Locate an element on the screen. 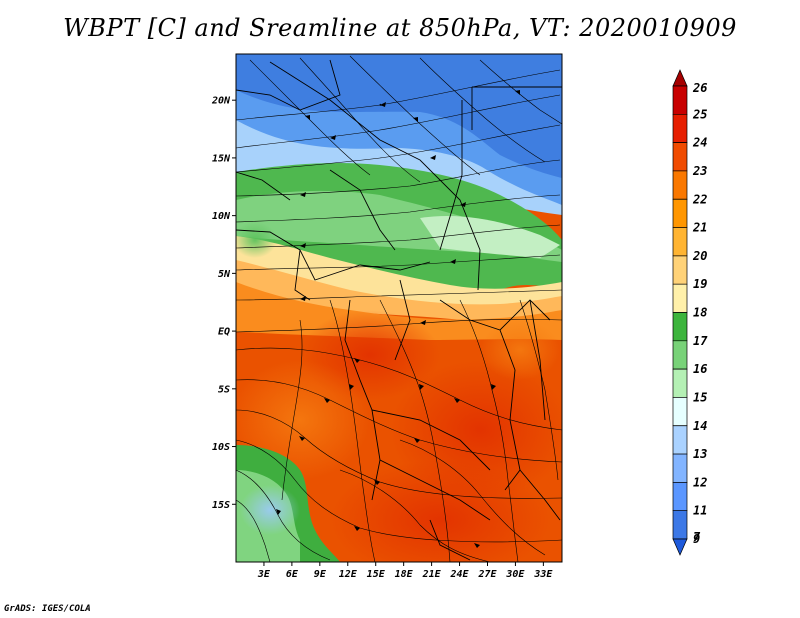 Image resolution: width=800 pixels, height=618 pixels. colorbar-label: 20 is located at coordinates (699, 256).